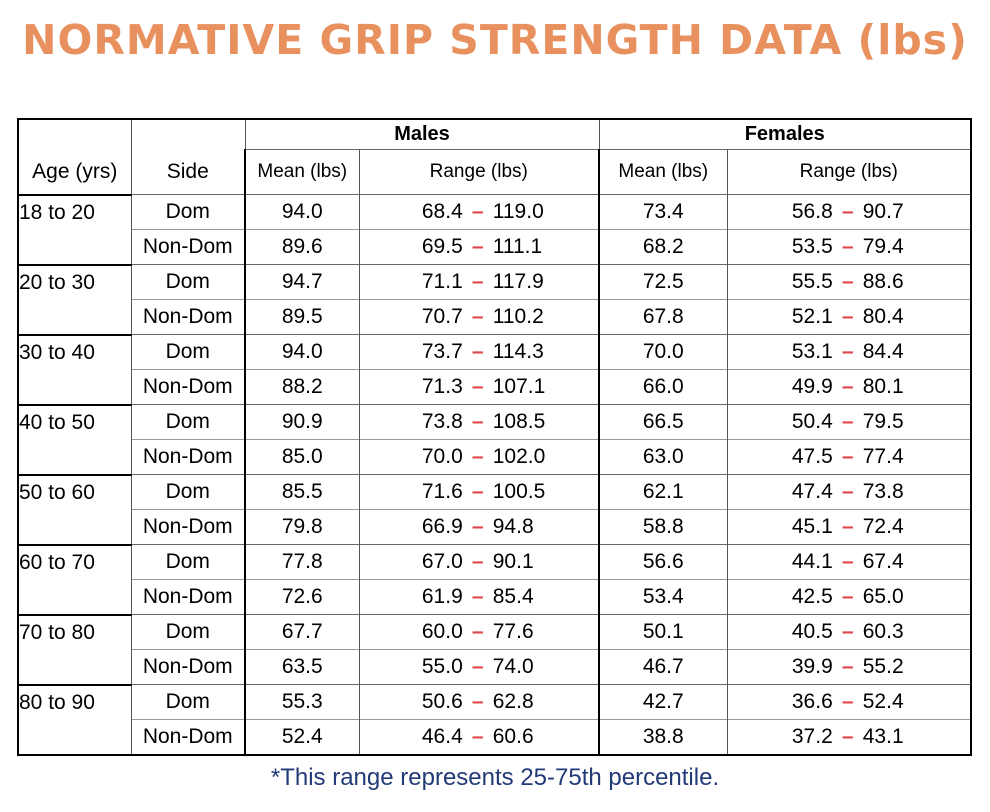 The image size is (990, 812). What do you see at coordinates (513, 736) in the screenshot?
I see `male-range-high: 60.6` at bounding box center [513, 736].